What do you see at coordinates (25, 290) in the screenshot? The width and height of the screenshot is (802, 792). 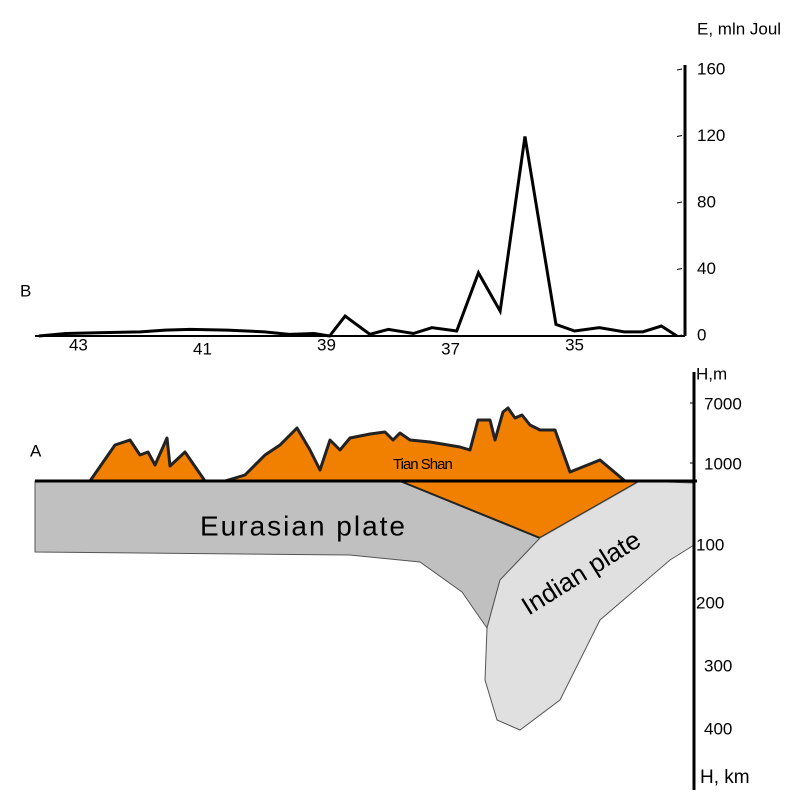 I see `panel-label: B` at bounding box center [25, 290].